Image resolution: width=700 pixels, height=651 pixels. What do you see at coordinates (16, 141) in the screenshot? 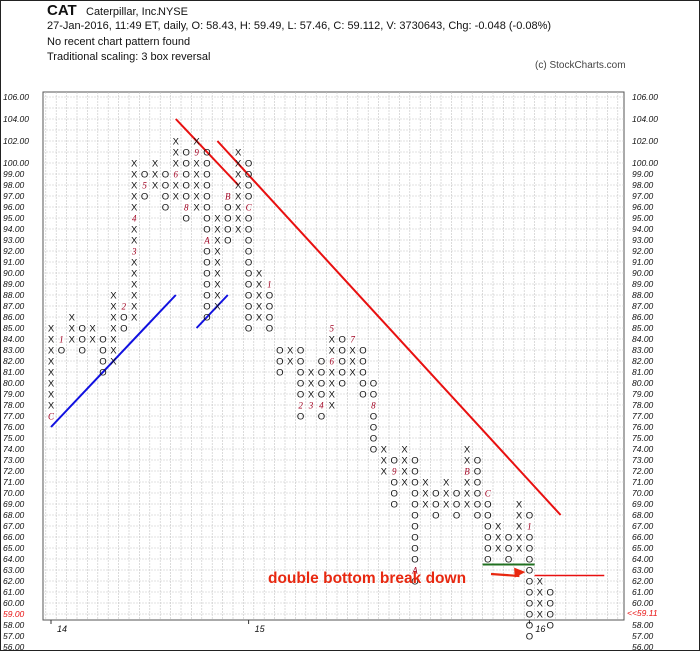
I see `y-tick-label-left: 102.00` at bounding box center [16, 141].